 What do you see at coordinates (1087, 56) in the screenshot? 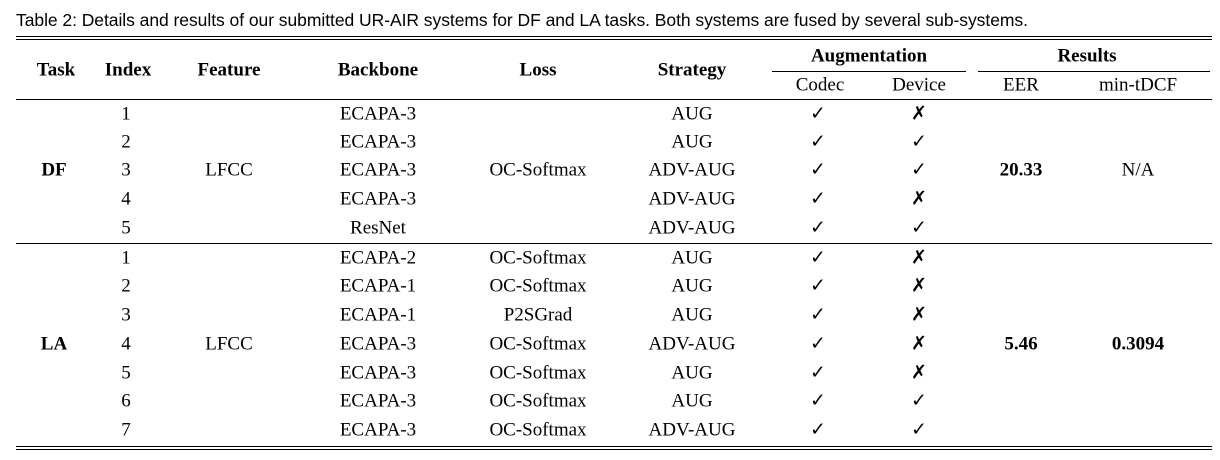
I see `header-results: Results` at bounding box center [1087, 56].